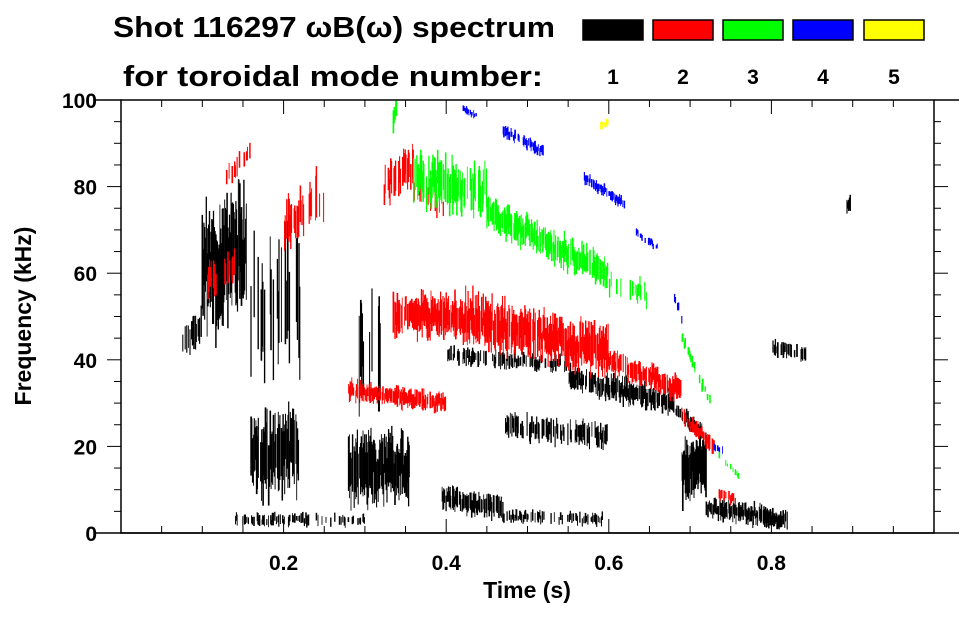  What do you see at coordinates (85, 361) in the screenshot?
I see `y-tick-label: 40` at bounding box center [85, 361].